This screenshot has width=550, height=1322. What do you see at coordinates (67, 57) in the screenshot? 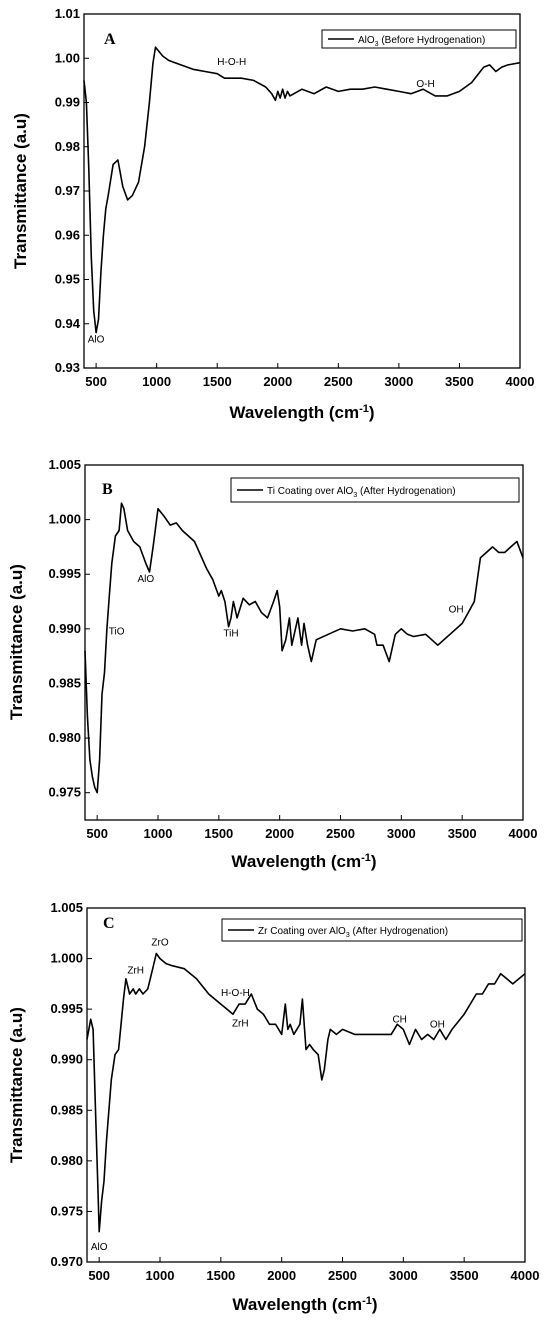
I see `panel-a-y-tick-label: 1.00` at bounding box center [67, 57].